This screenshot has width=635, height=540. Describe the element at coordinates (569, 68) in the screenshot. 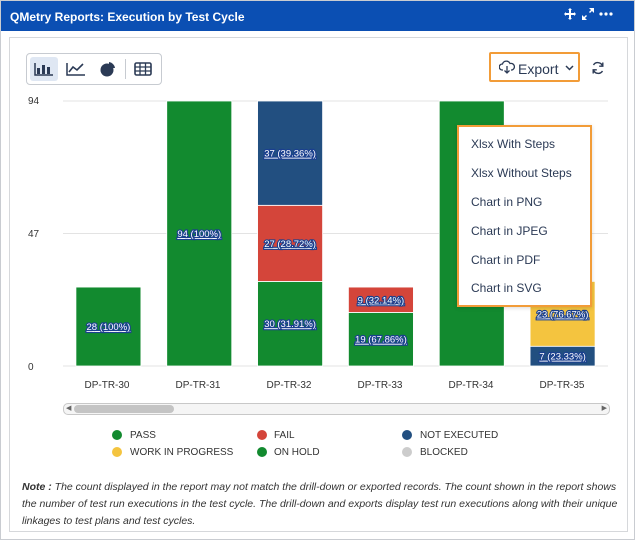

I see `chevron-down-icon` at that location.